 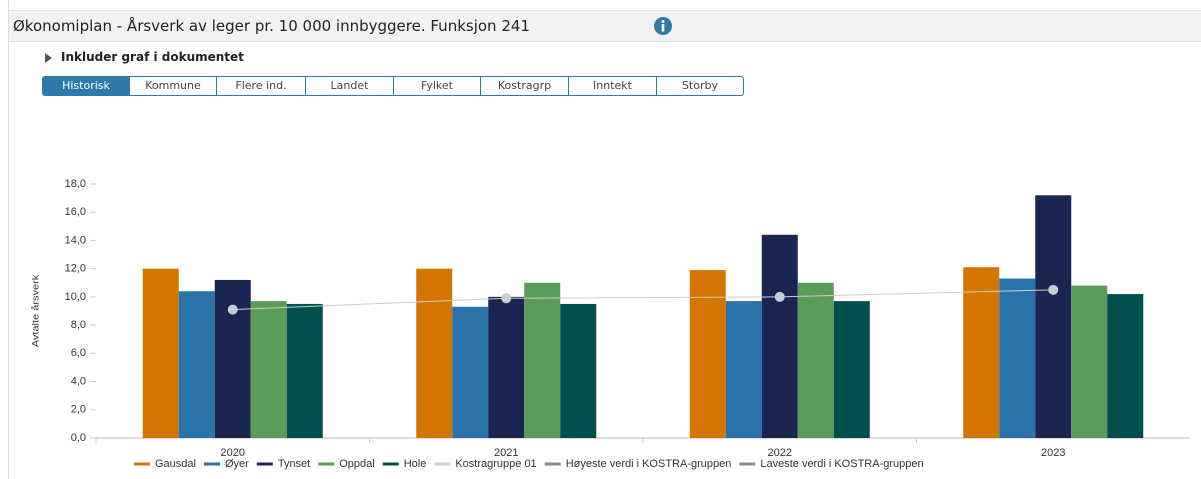 What do you see at coordinates (780, 453) in the screenshot?
I see `x-tick-label: 2022` at bounding box center [780, 453].